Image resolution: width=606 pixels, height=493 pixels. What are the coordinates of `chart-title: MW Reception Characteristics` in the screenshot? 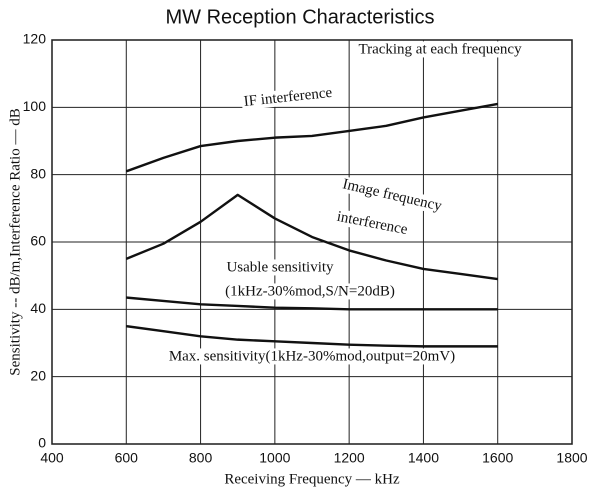 It's located at (300, 17).